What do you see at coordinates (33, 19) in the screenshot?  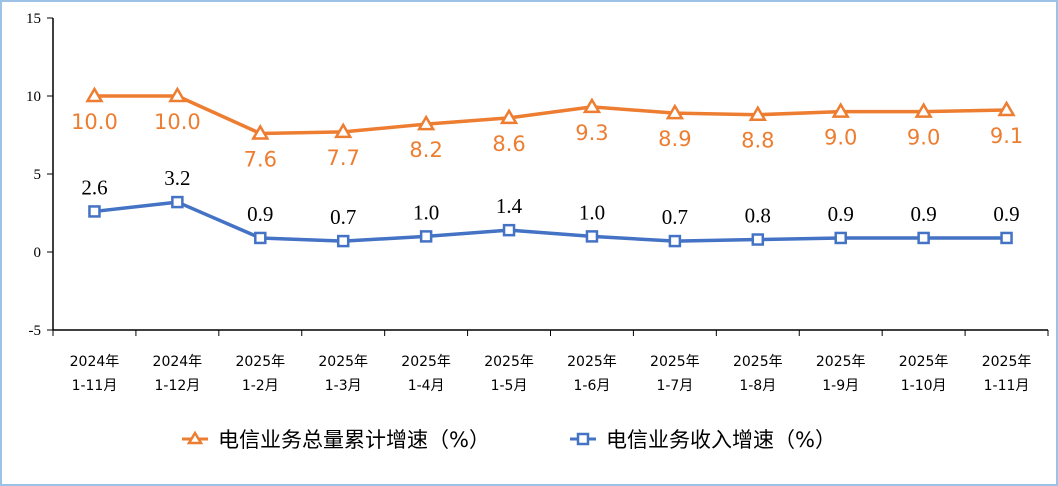 I see `y-tick-label: 15` at bounding box center [33, 19].